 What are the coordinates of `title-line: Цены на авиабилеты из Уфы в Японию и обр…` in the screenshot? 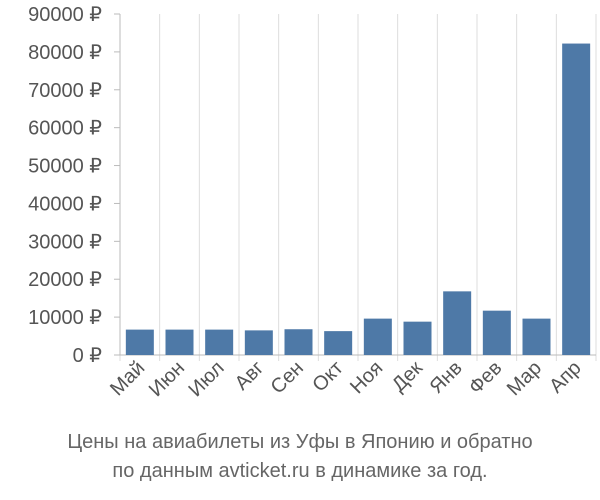 It's located at (300, 442).